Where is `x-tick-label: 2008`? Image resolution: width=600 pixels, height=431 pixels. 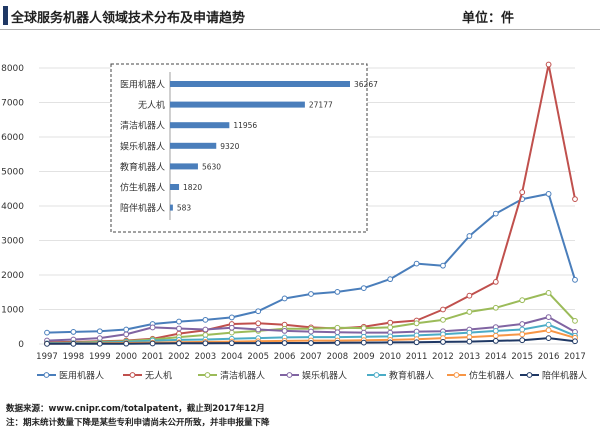
x-tick-label: 2008 is located at coordinates (338, 357).